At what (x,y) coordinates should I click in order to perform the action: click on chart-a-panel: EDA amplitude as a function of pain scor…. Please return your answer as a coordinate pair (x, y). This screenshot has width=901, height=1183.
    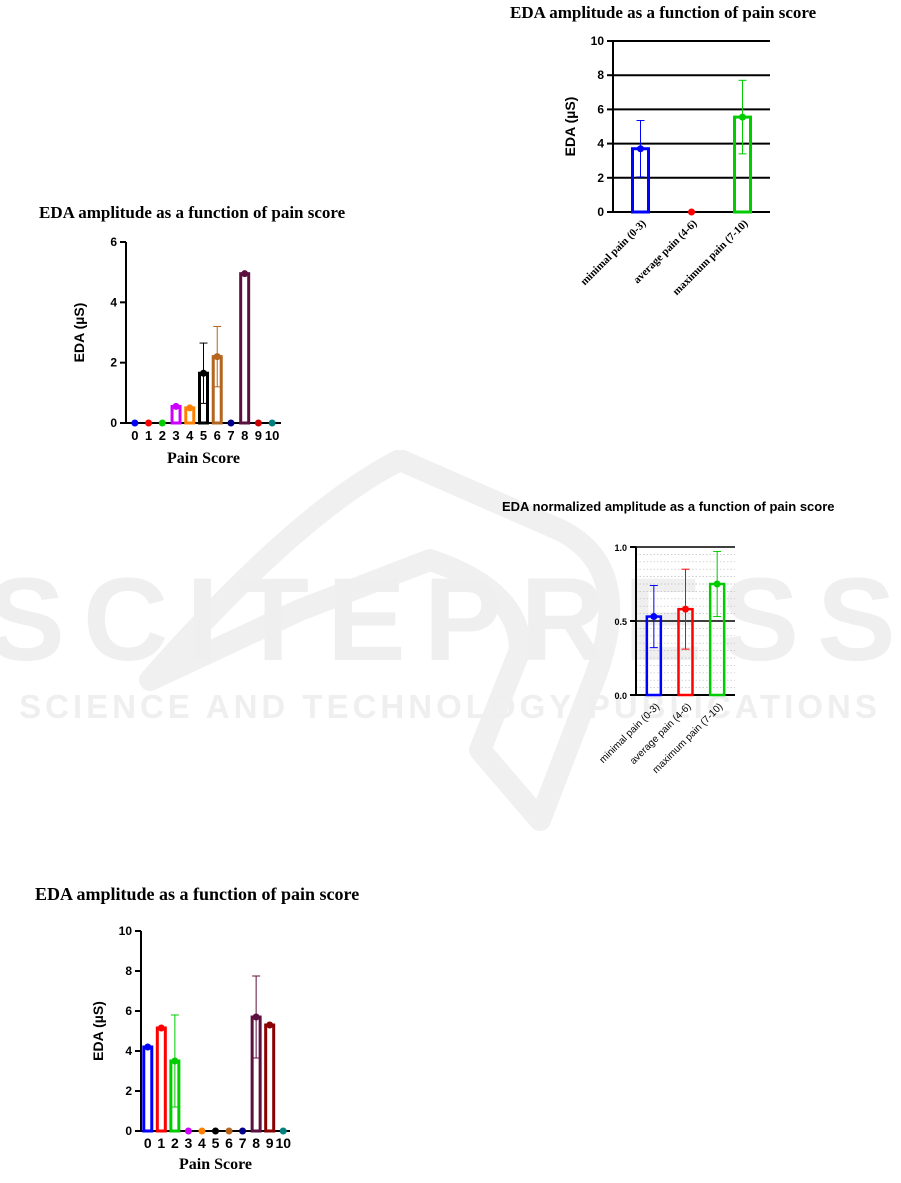
    Looking at the image, I should click on (220, 340).